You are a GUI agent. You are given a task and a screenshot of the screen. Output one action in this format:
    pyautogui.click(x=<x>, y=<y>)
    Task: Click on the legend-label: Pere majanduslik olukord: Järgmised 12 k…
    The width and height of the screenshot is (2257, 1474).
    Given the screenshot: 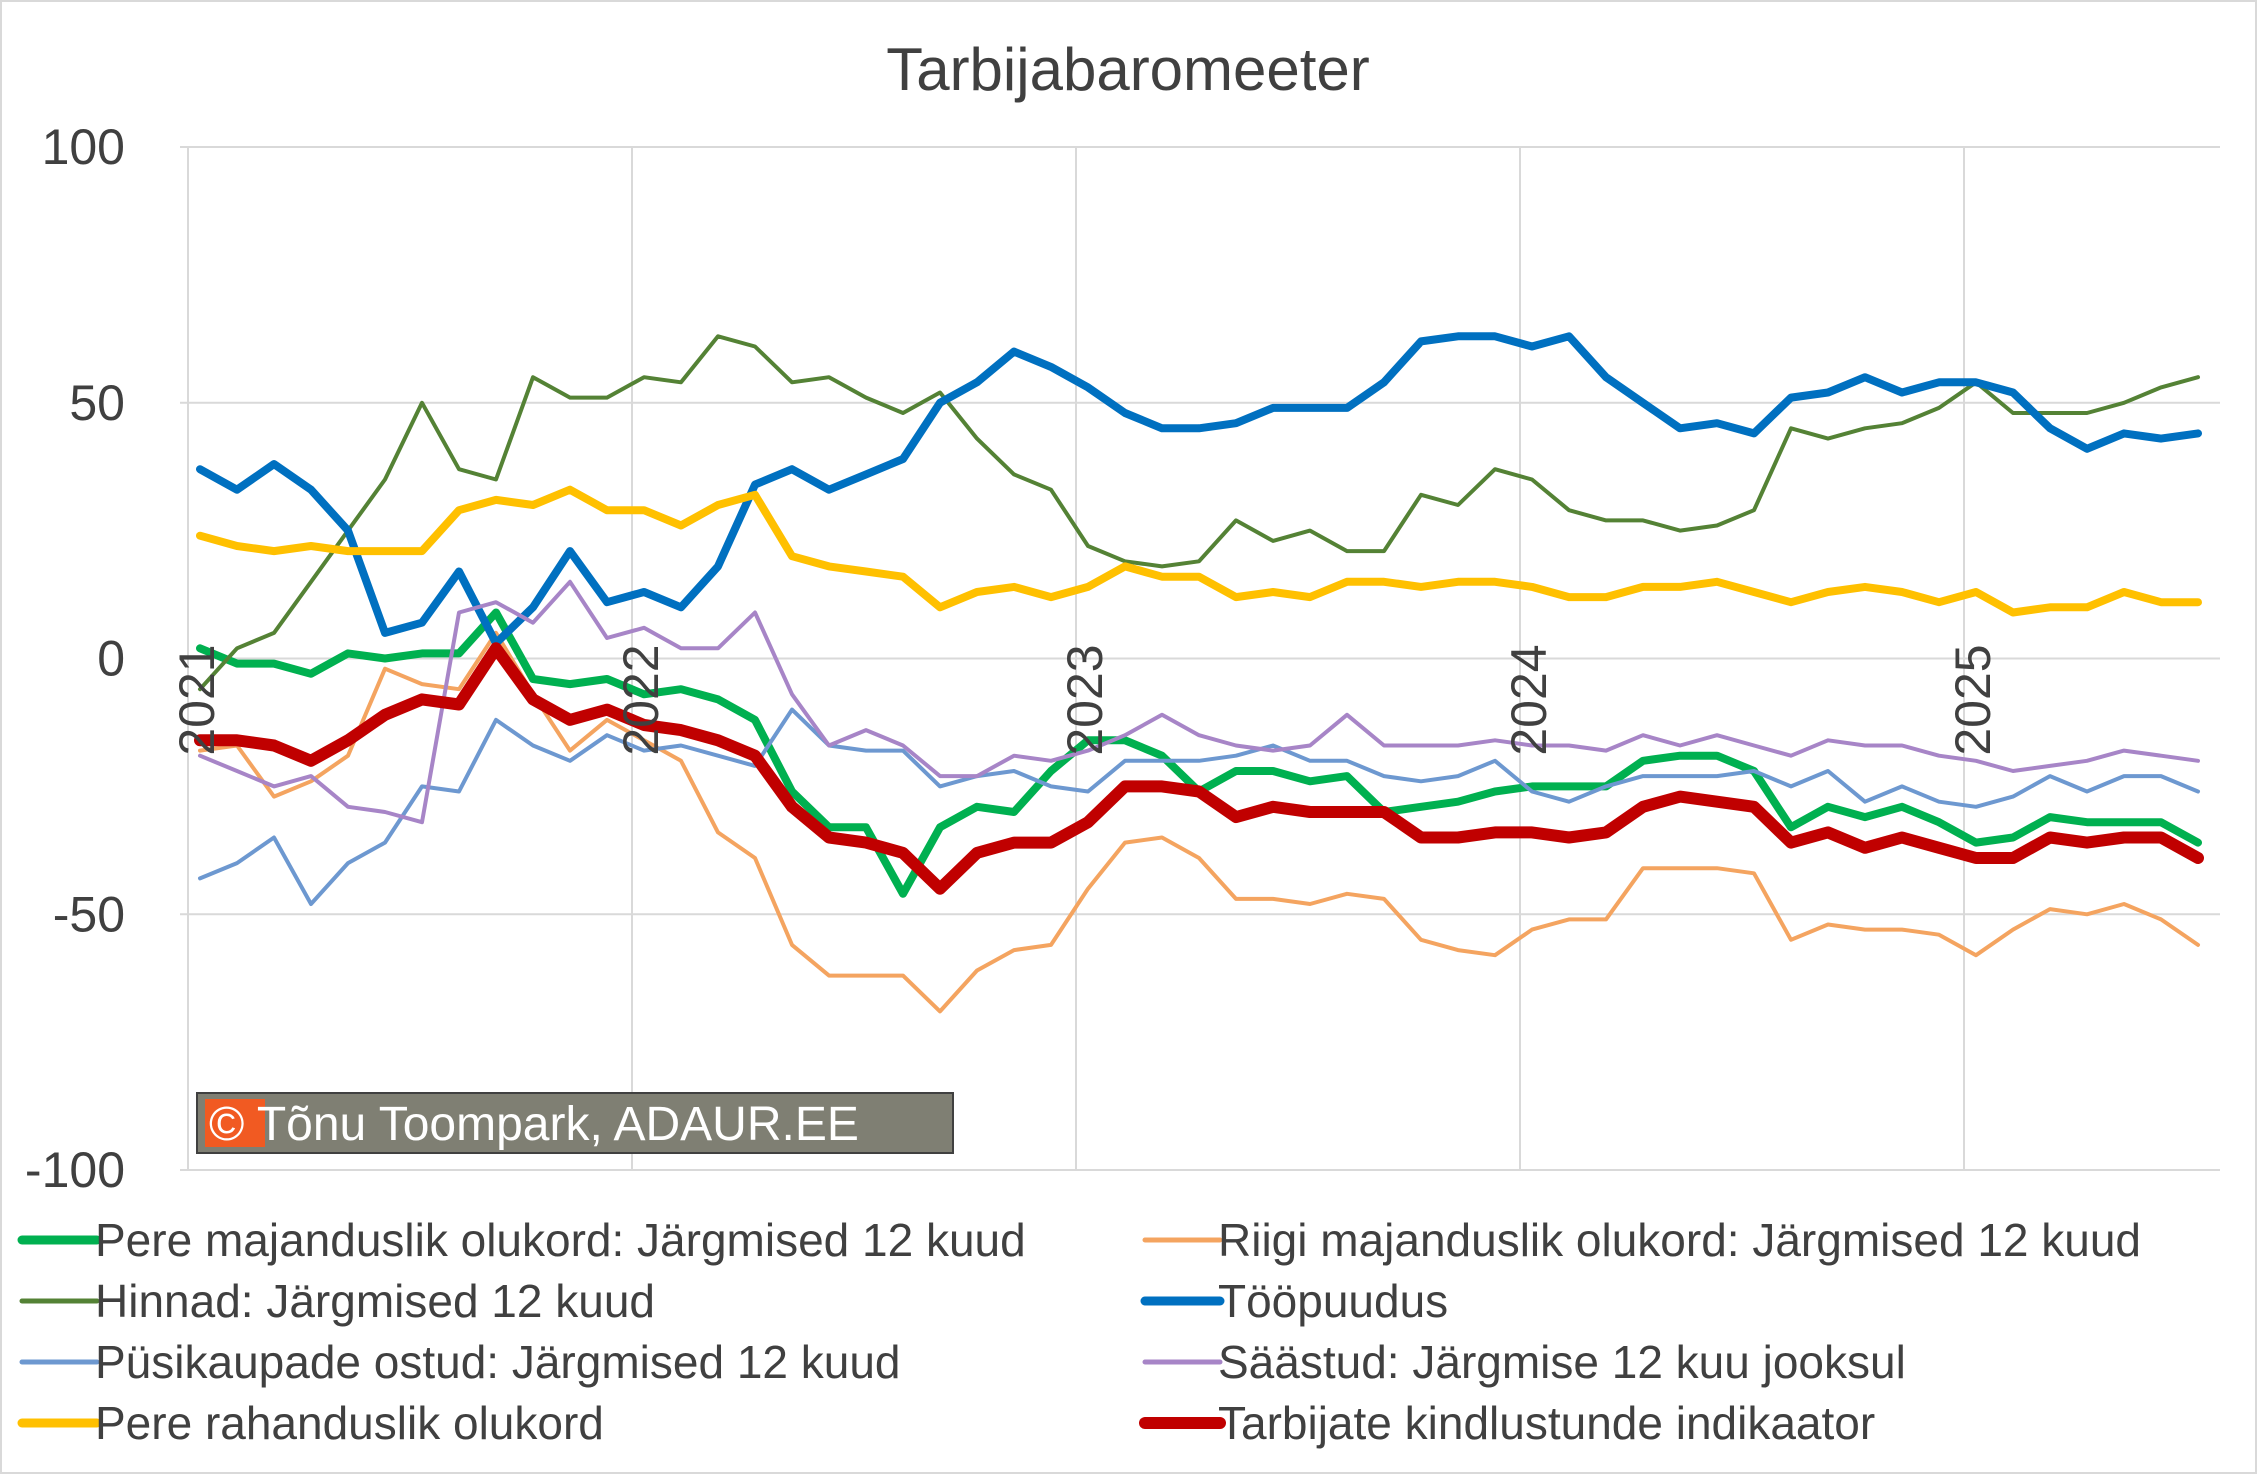 What is the action you would take?
    pyautogui.click(x=560, y=1240)
    